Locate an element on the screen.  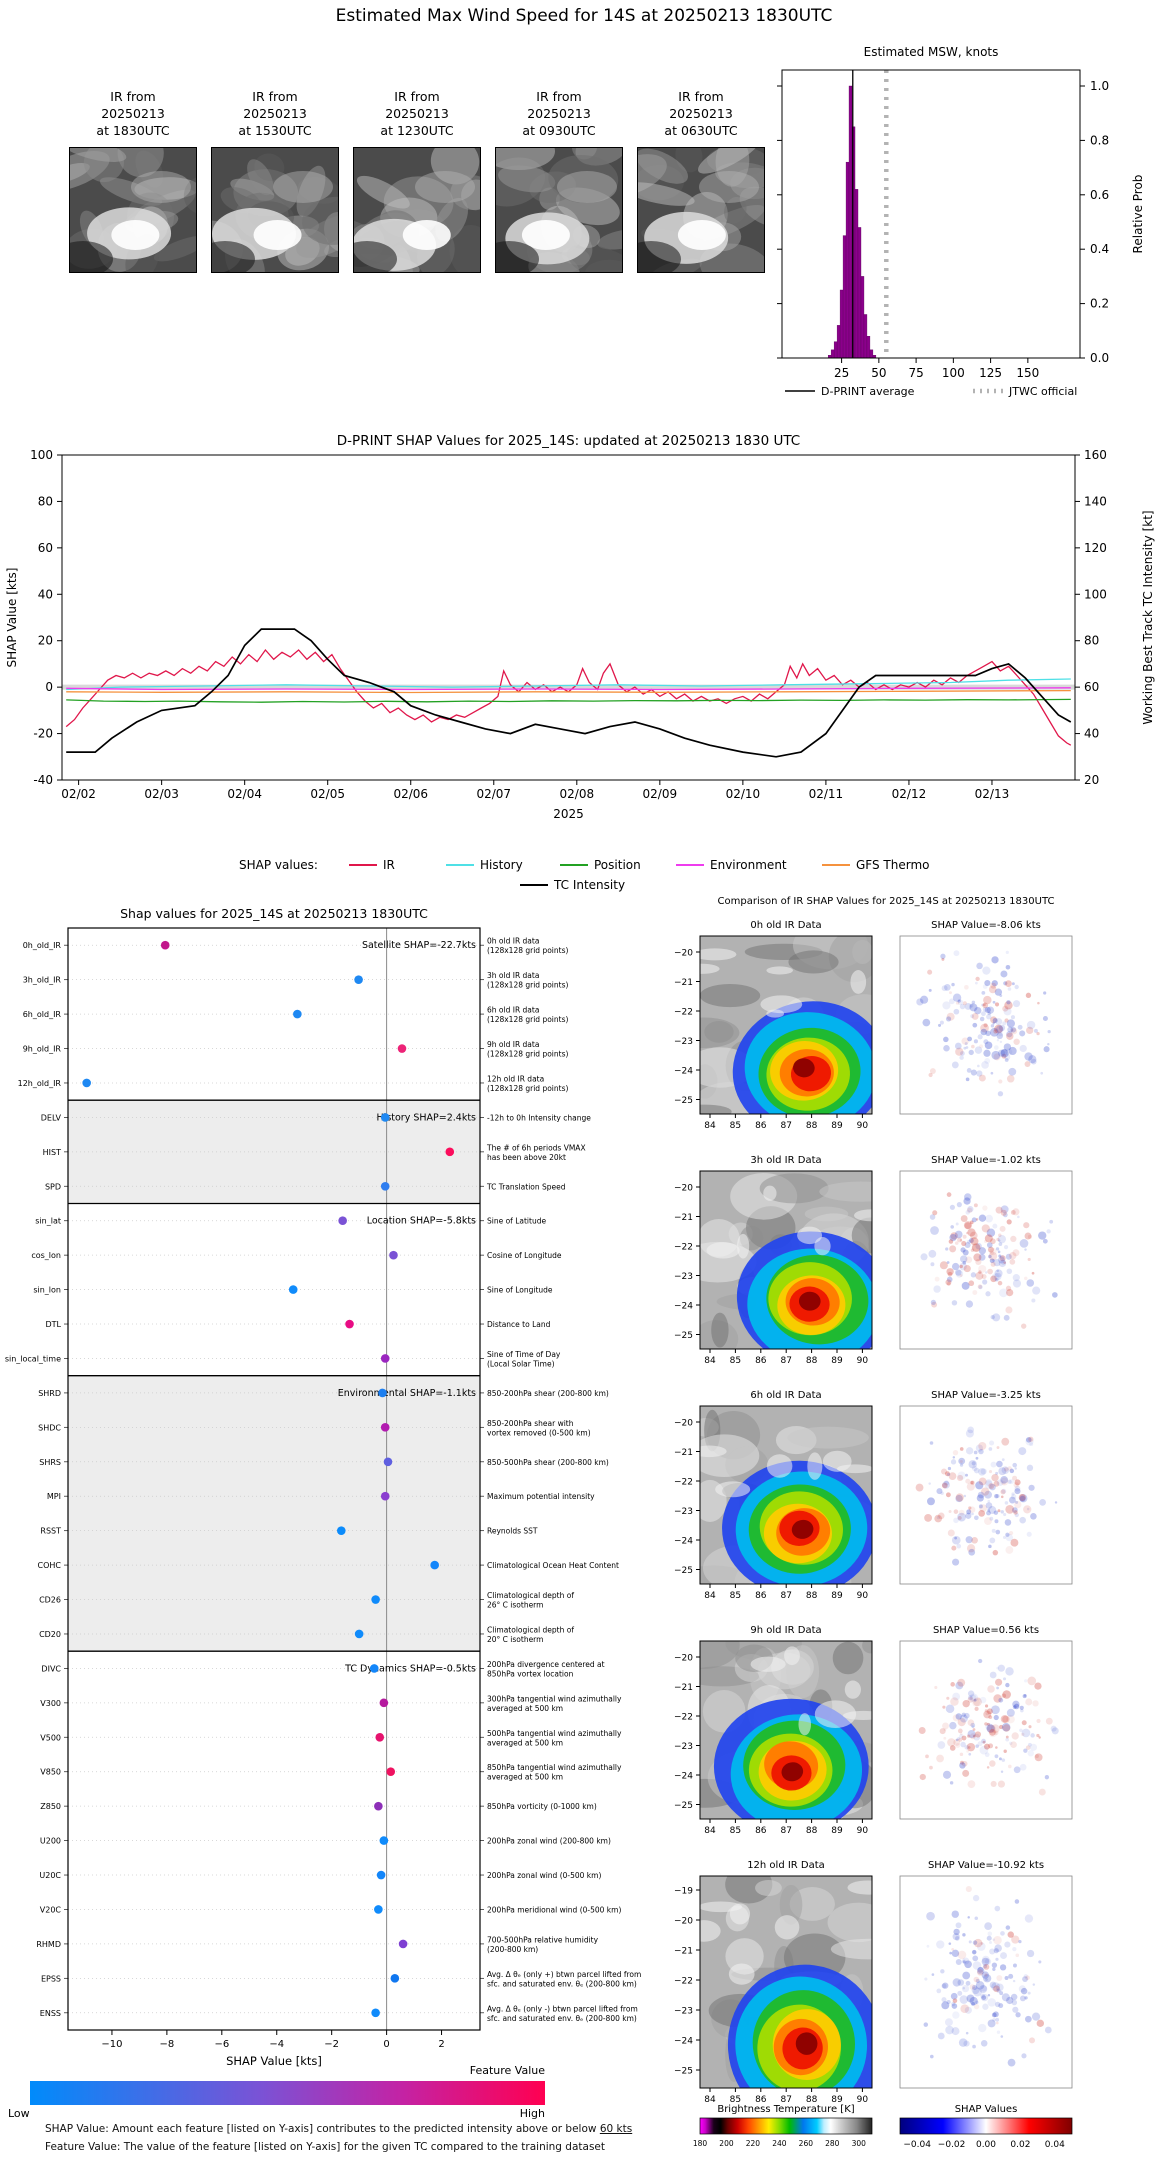
feature-label: U20C is located at coordinates (50, 1875).